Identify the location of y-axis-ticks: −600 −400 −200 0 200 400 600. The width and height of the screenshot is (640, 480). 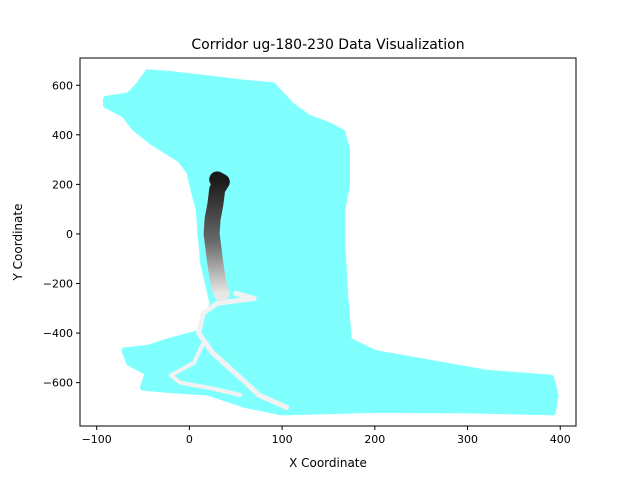
(61, 234).